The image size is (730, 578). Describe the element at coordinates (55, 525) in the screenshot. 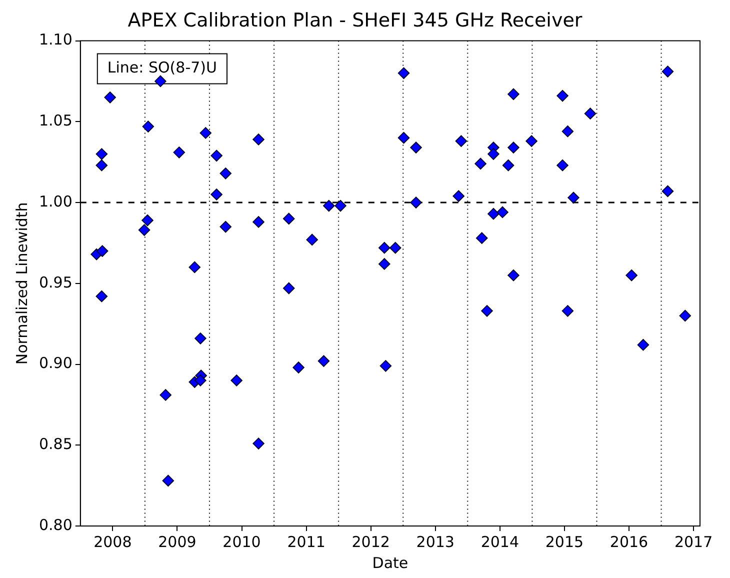

I see `y-tick-label: 0.80` at that location.